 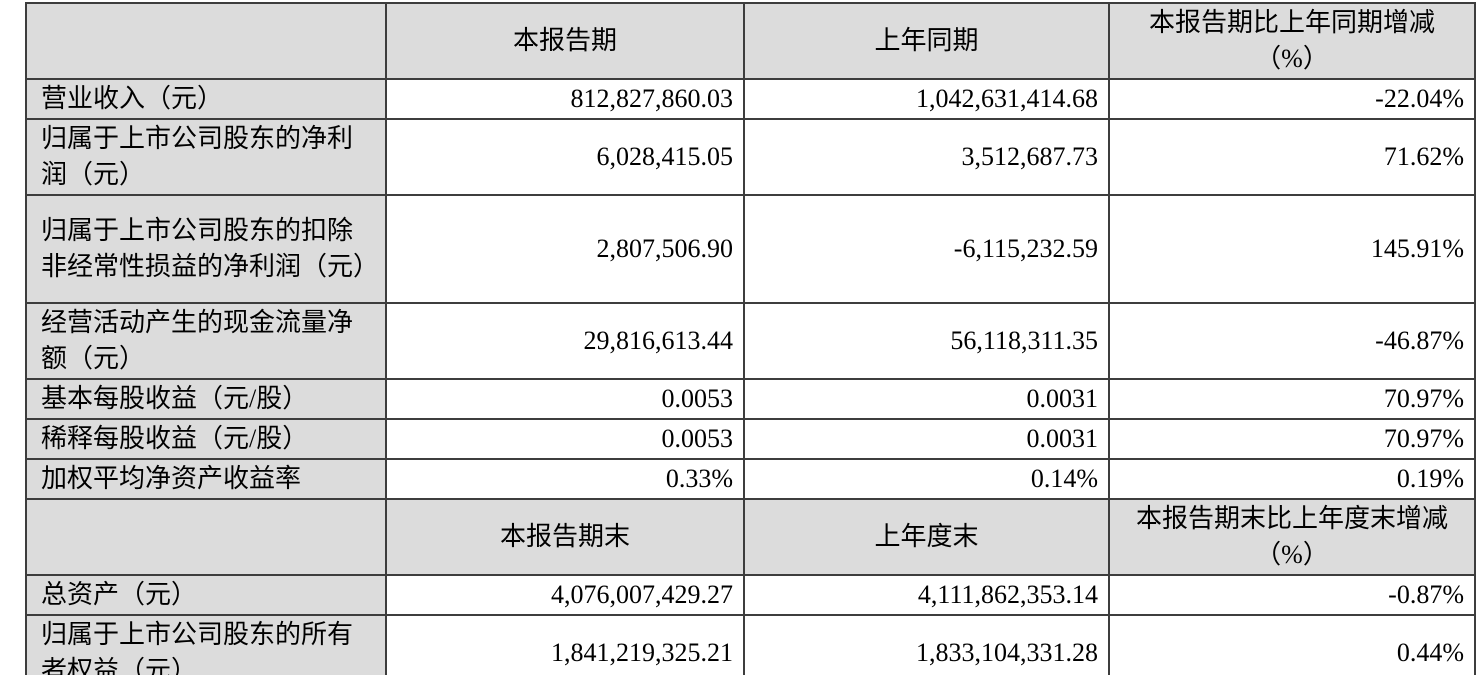 I want to click on current-value: 4,076,007,429.27, so click(x=565, y=595).